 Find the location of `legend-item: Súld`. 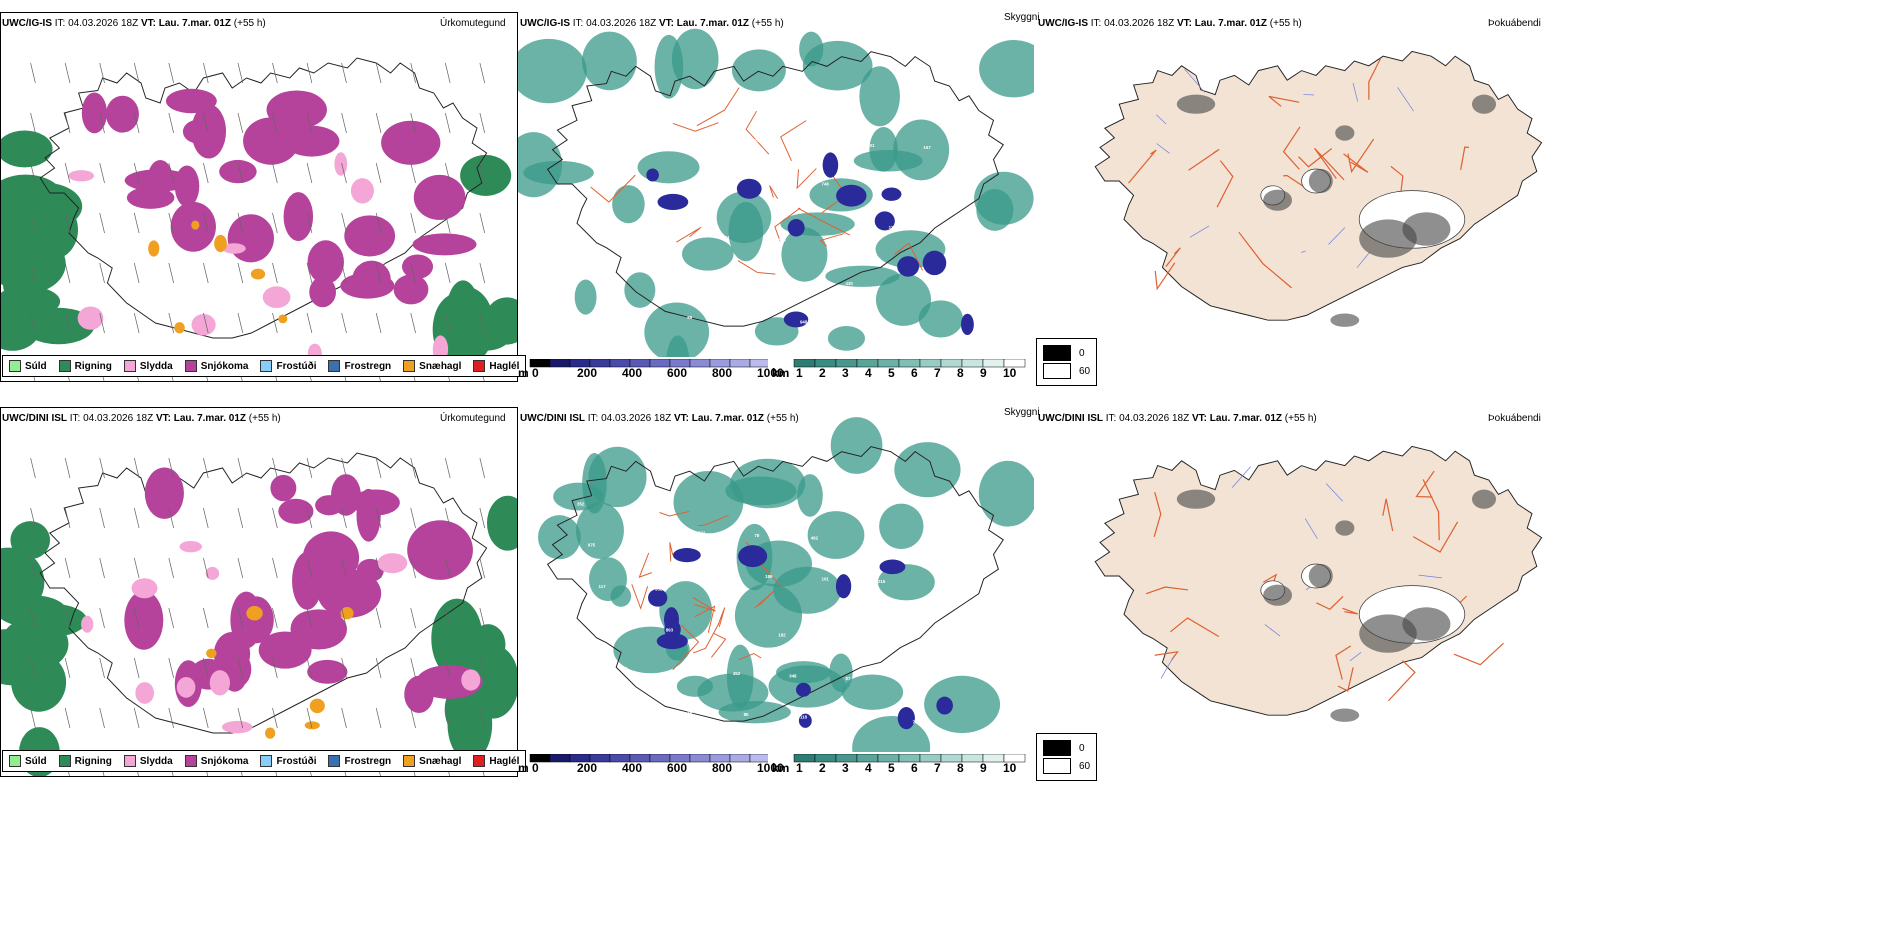

legend-item: Súld is located at coordinates (28, 366).